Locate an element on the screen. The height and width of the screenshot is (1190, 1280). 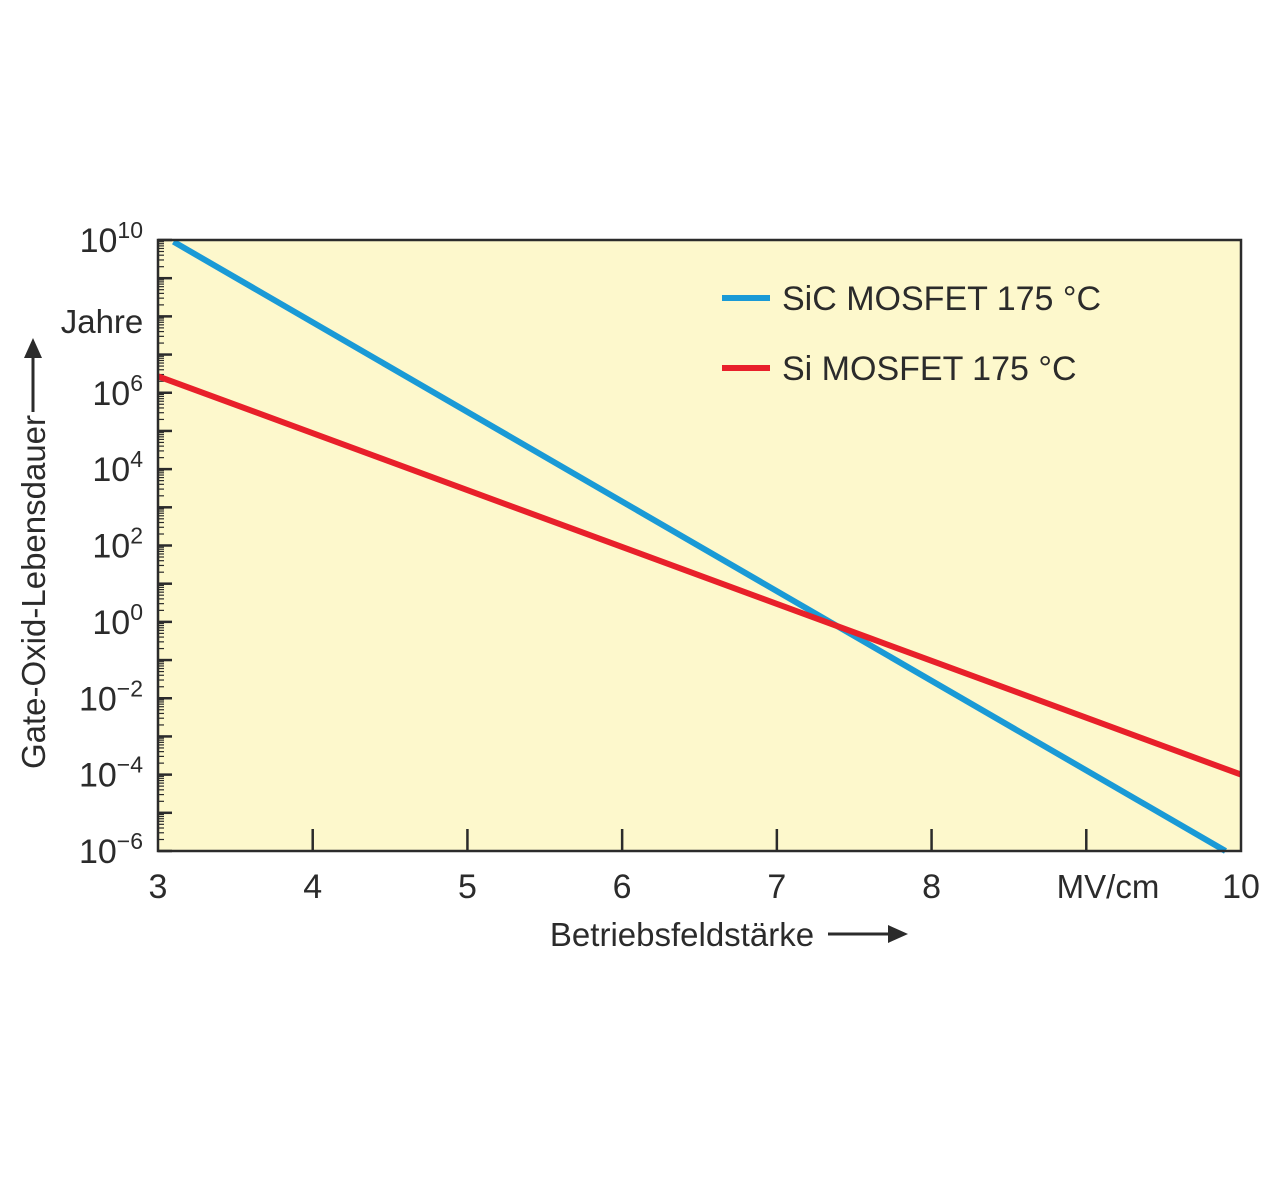
y-tick-label: 10⁻⁶ is located at coordinates (111, 849).